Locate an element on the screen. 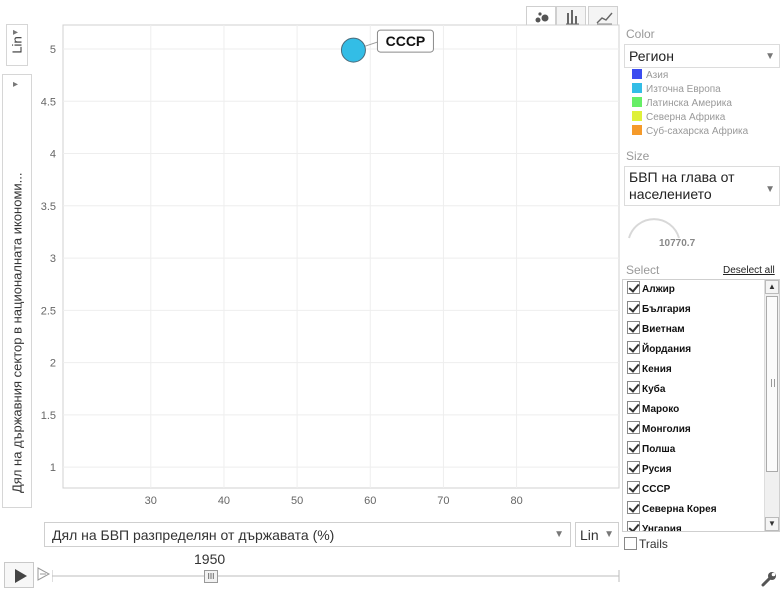 The height and width of the screenshot is (594, 780). scroll-up-icon: ▲ is located at coordinates (772, 287).